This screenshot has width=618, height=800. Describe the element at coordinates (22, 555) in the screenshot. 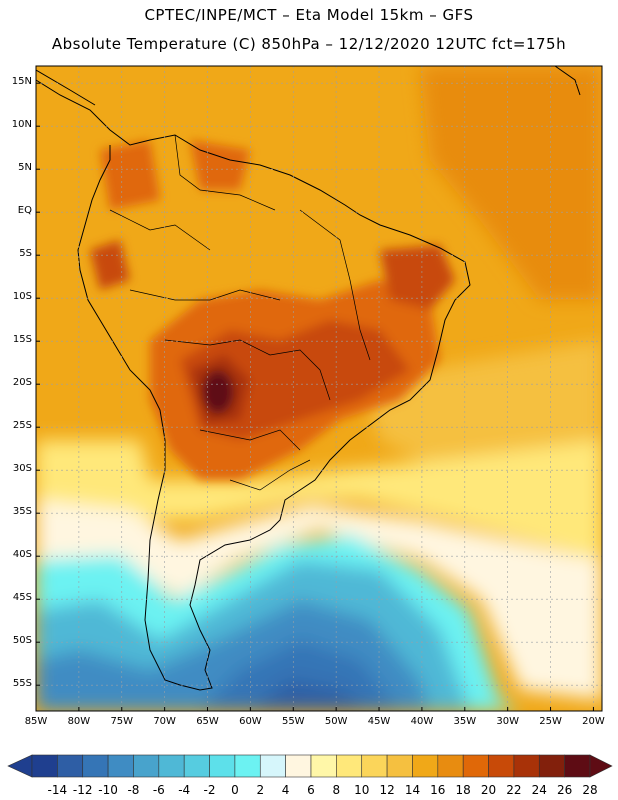

I see `lat-label: 40S` at that location.